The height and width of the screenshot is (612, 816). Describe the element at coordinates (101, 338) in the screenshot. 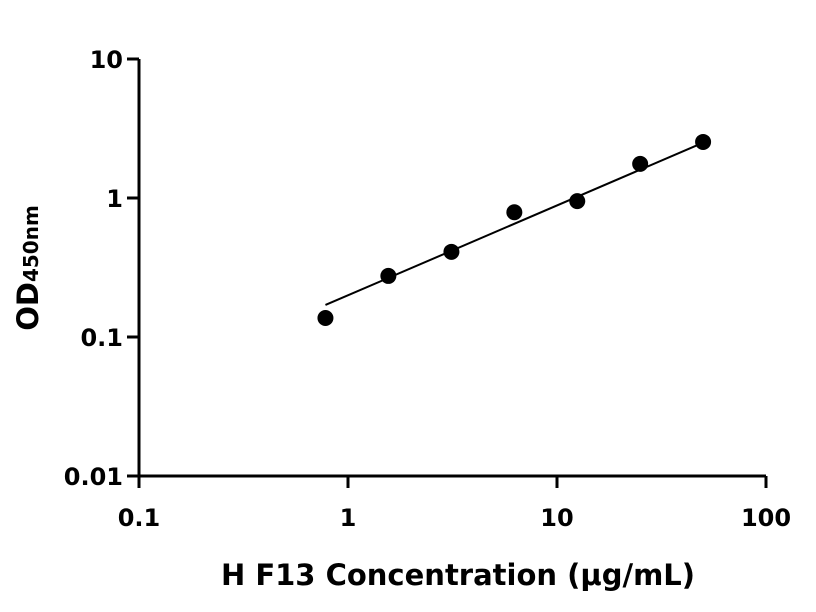

I see `y-tick-label: 0.1` at that location.